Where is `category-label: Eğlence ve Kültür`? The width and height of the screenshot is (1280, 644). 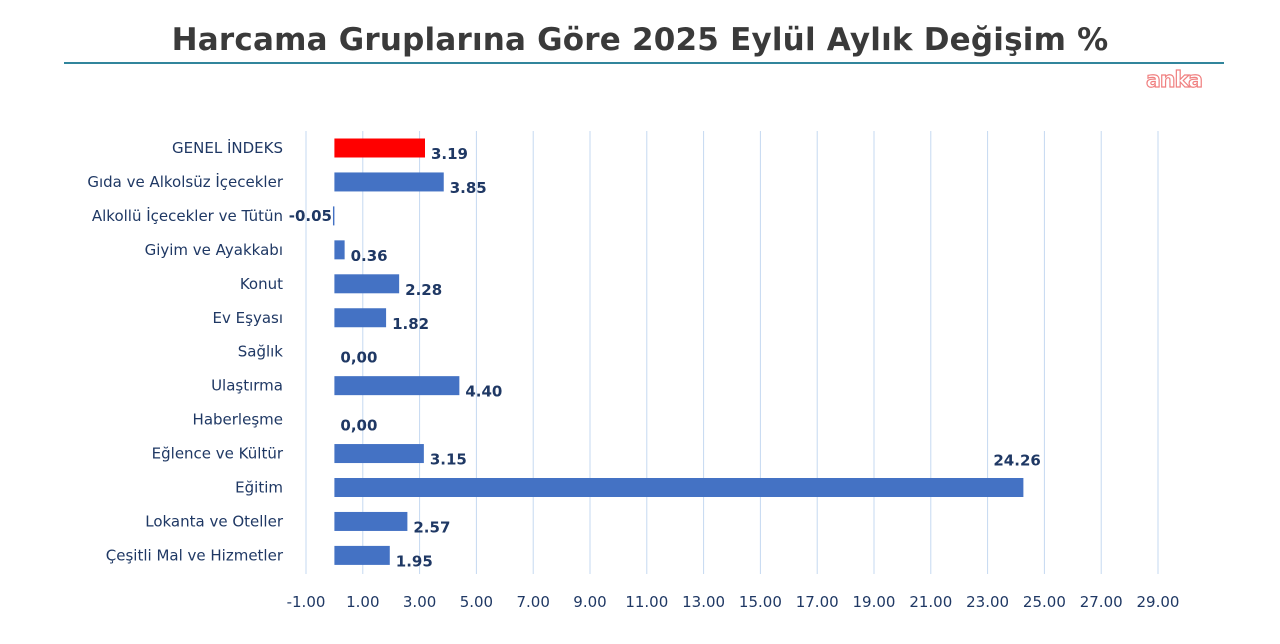
category-label: Eğlence ve Kültür is located at coordinates (218, 454).